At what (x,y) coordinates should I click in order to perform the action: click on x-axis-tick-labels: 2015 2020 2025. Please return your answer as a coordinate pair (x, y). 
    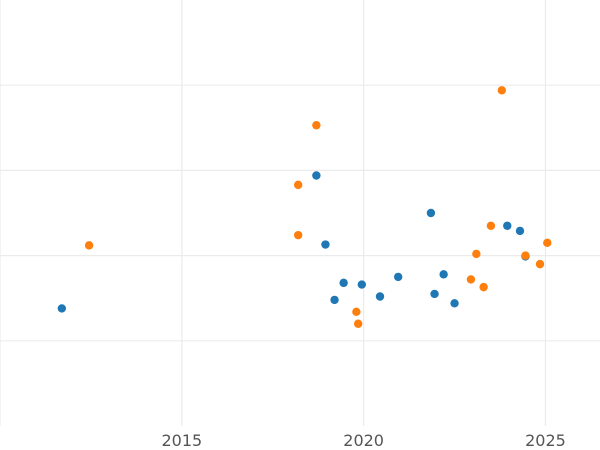
    Looking at the image, I should click on (363, 440).